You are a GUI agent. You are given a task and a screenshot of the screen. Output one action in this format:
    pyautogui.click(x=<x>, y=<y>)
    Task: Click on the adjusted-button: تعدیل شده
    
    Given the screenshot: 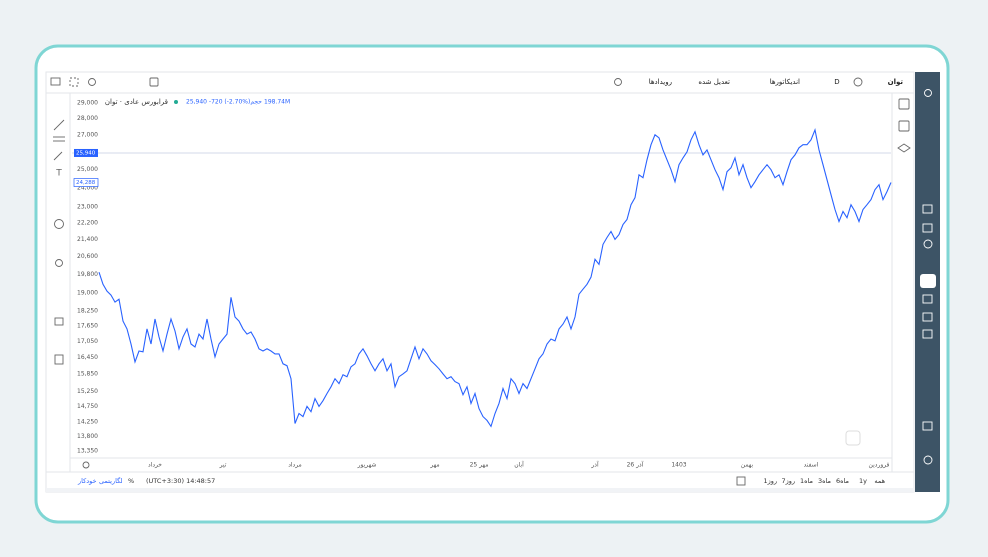 What is the action you would take?
    pyautogui.click(x=714, y=82)
    